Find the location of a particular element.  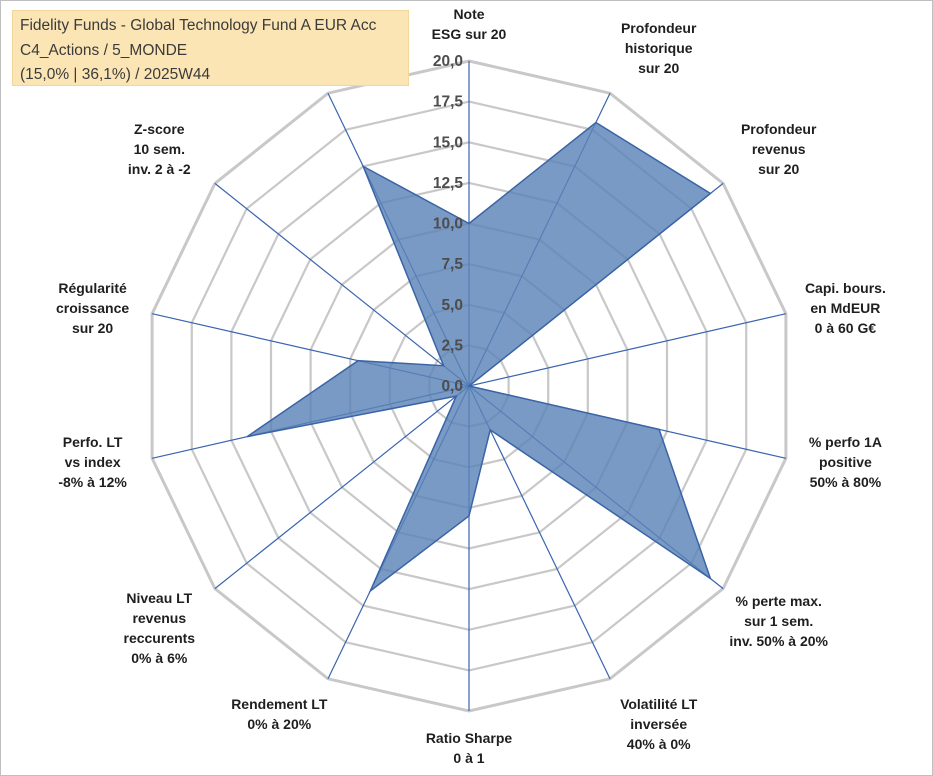

axis-label-1: Profondeur historique sur 20 is located at coordinates (659, 48).